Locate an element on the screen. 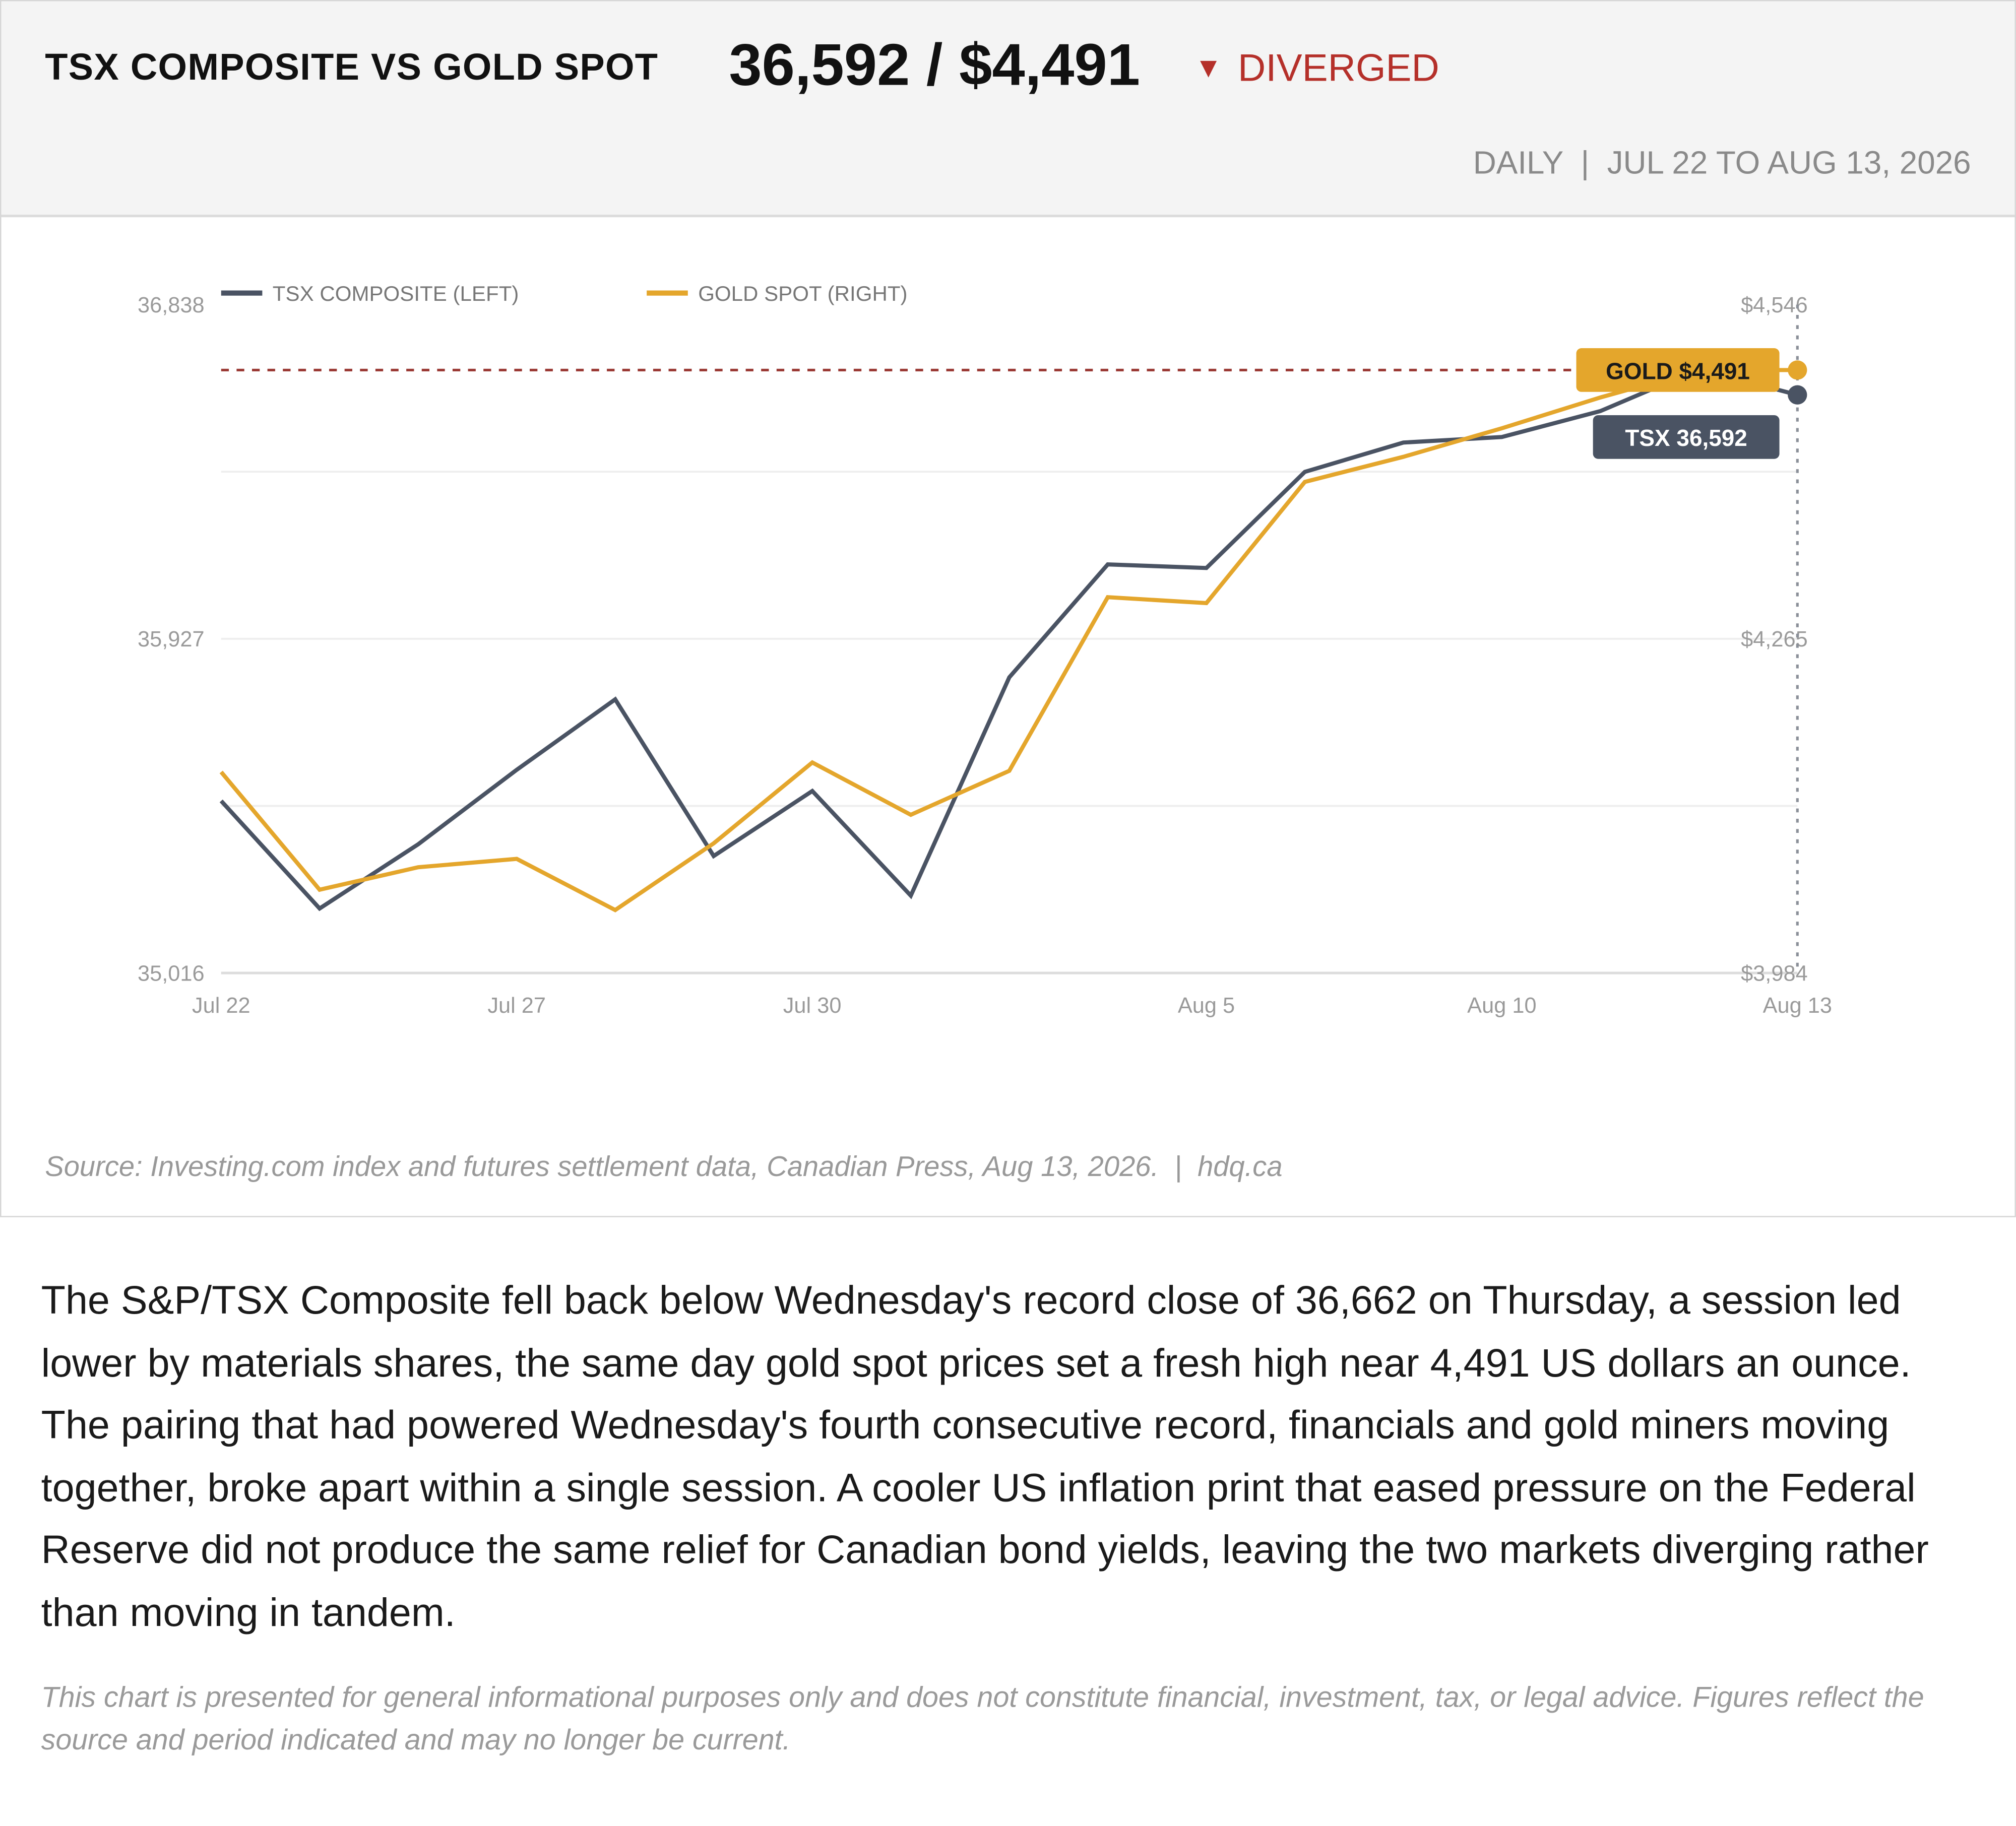 This screenshot has width=2016, height=1826. x-tick-label: Jul 30 is located at coordinates (812, 1006).